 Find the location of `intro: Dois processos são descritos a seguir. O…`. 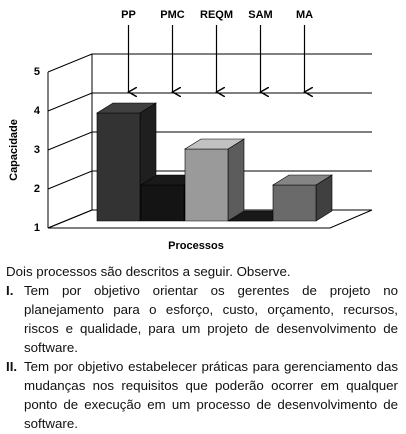

intro: Dois processos são descritos a seguir. O… is located at coordinates (148, 271).